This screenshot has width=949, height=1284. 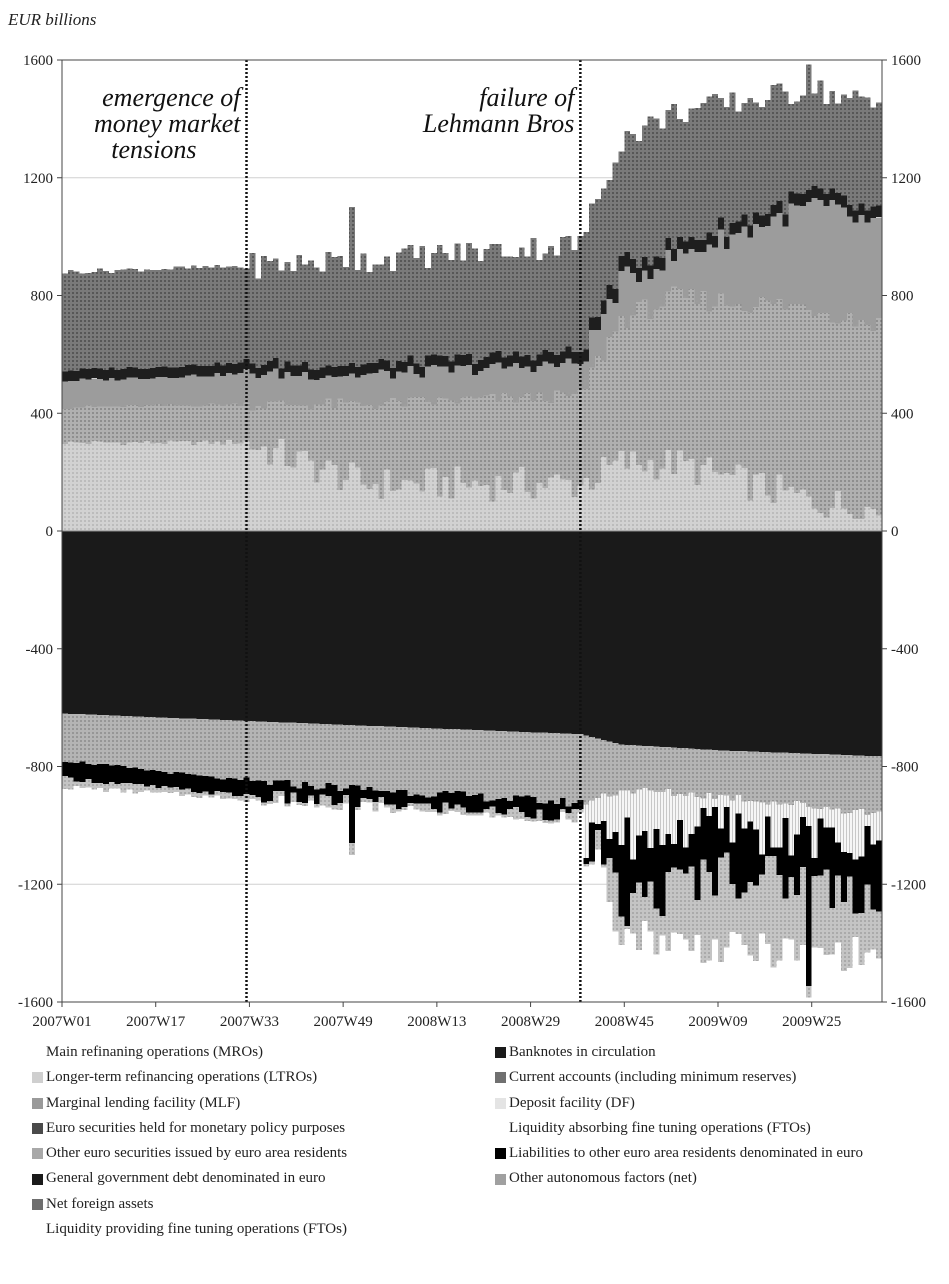 What do you see at coordinates (40, 650) in the screenshot?
I see `y-tick-label-left: -400` at bounding box center [40, 650].